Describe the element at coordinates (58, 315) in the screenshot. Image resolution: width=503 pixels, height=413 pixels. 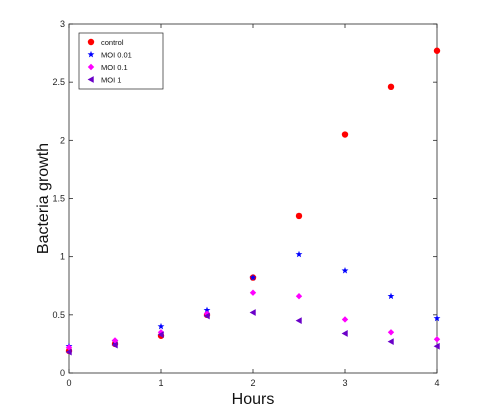
I see `y-tick-label: 0.5` at that location.